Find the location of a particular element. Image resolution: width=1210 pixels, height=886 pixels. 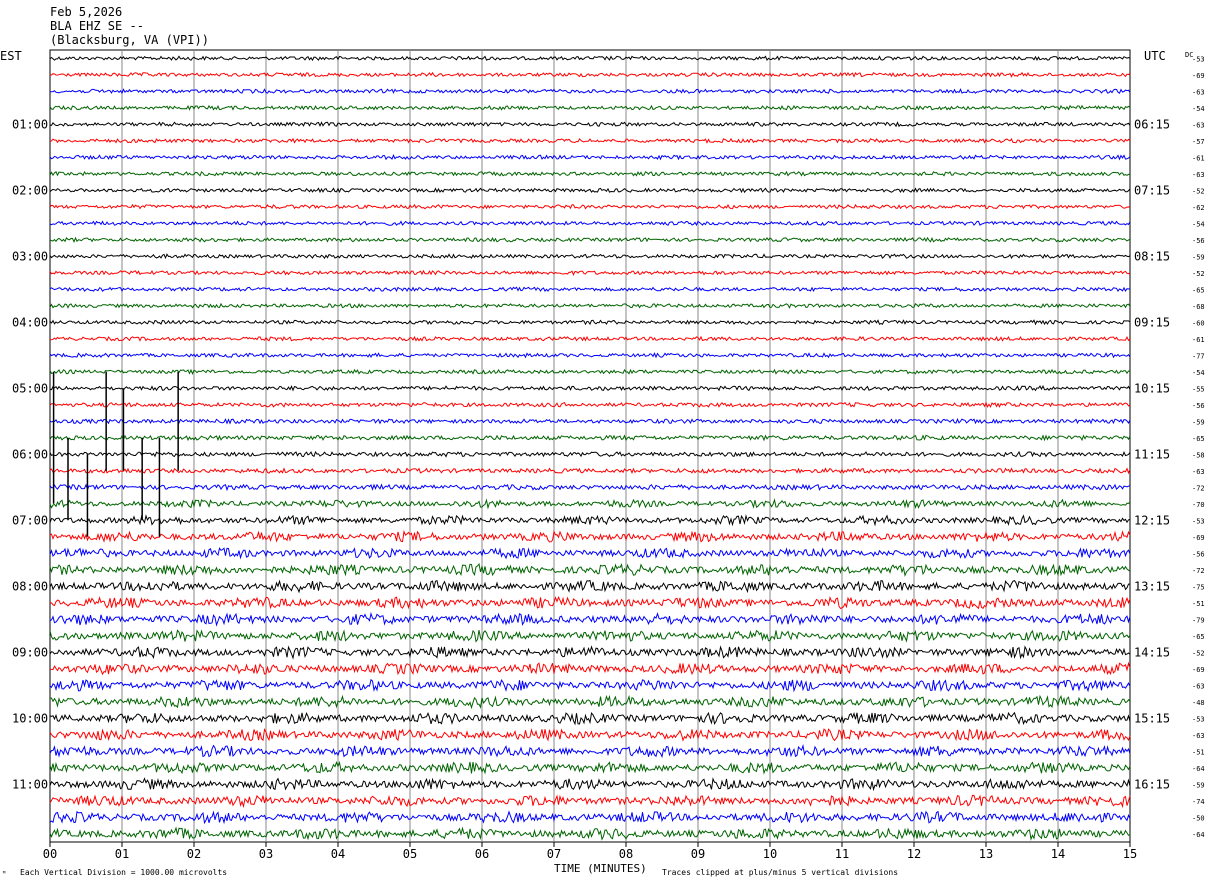

station-code: BLA EHZ SE -- is located at coordinates (97, 26).